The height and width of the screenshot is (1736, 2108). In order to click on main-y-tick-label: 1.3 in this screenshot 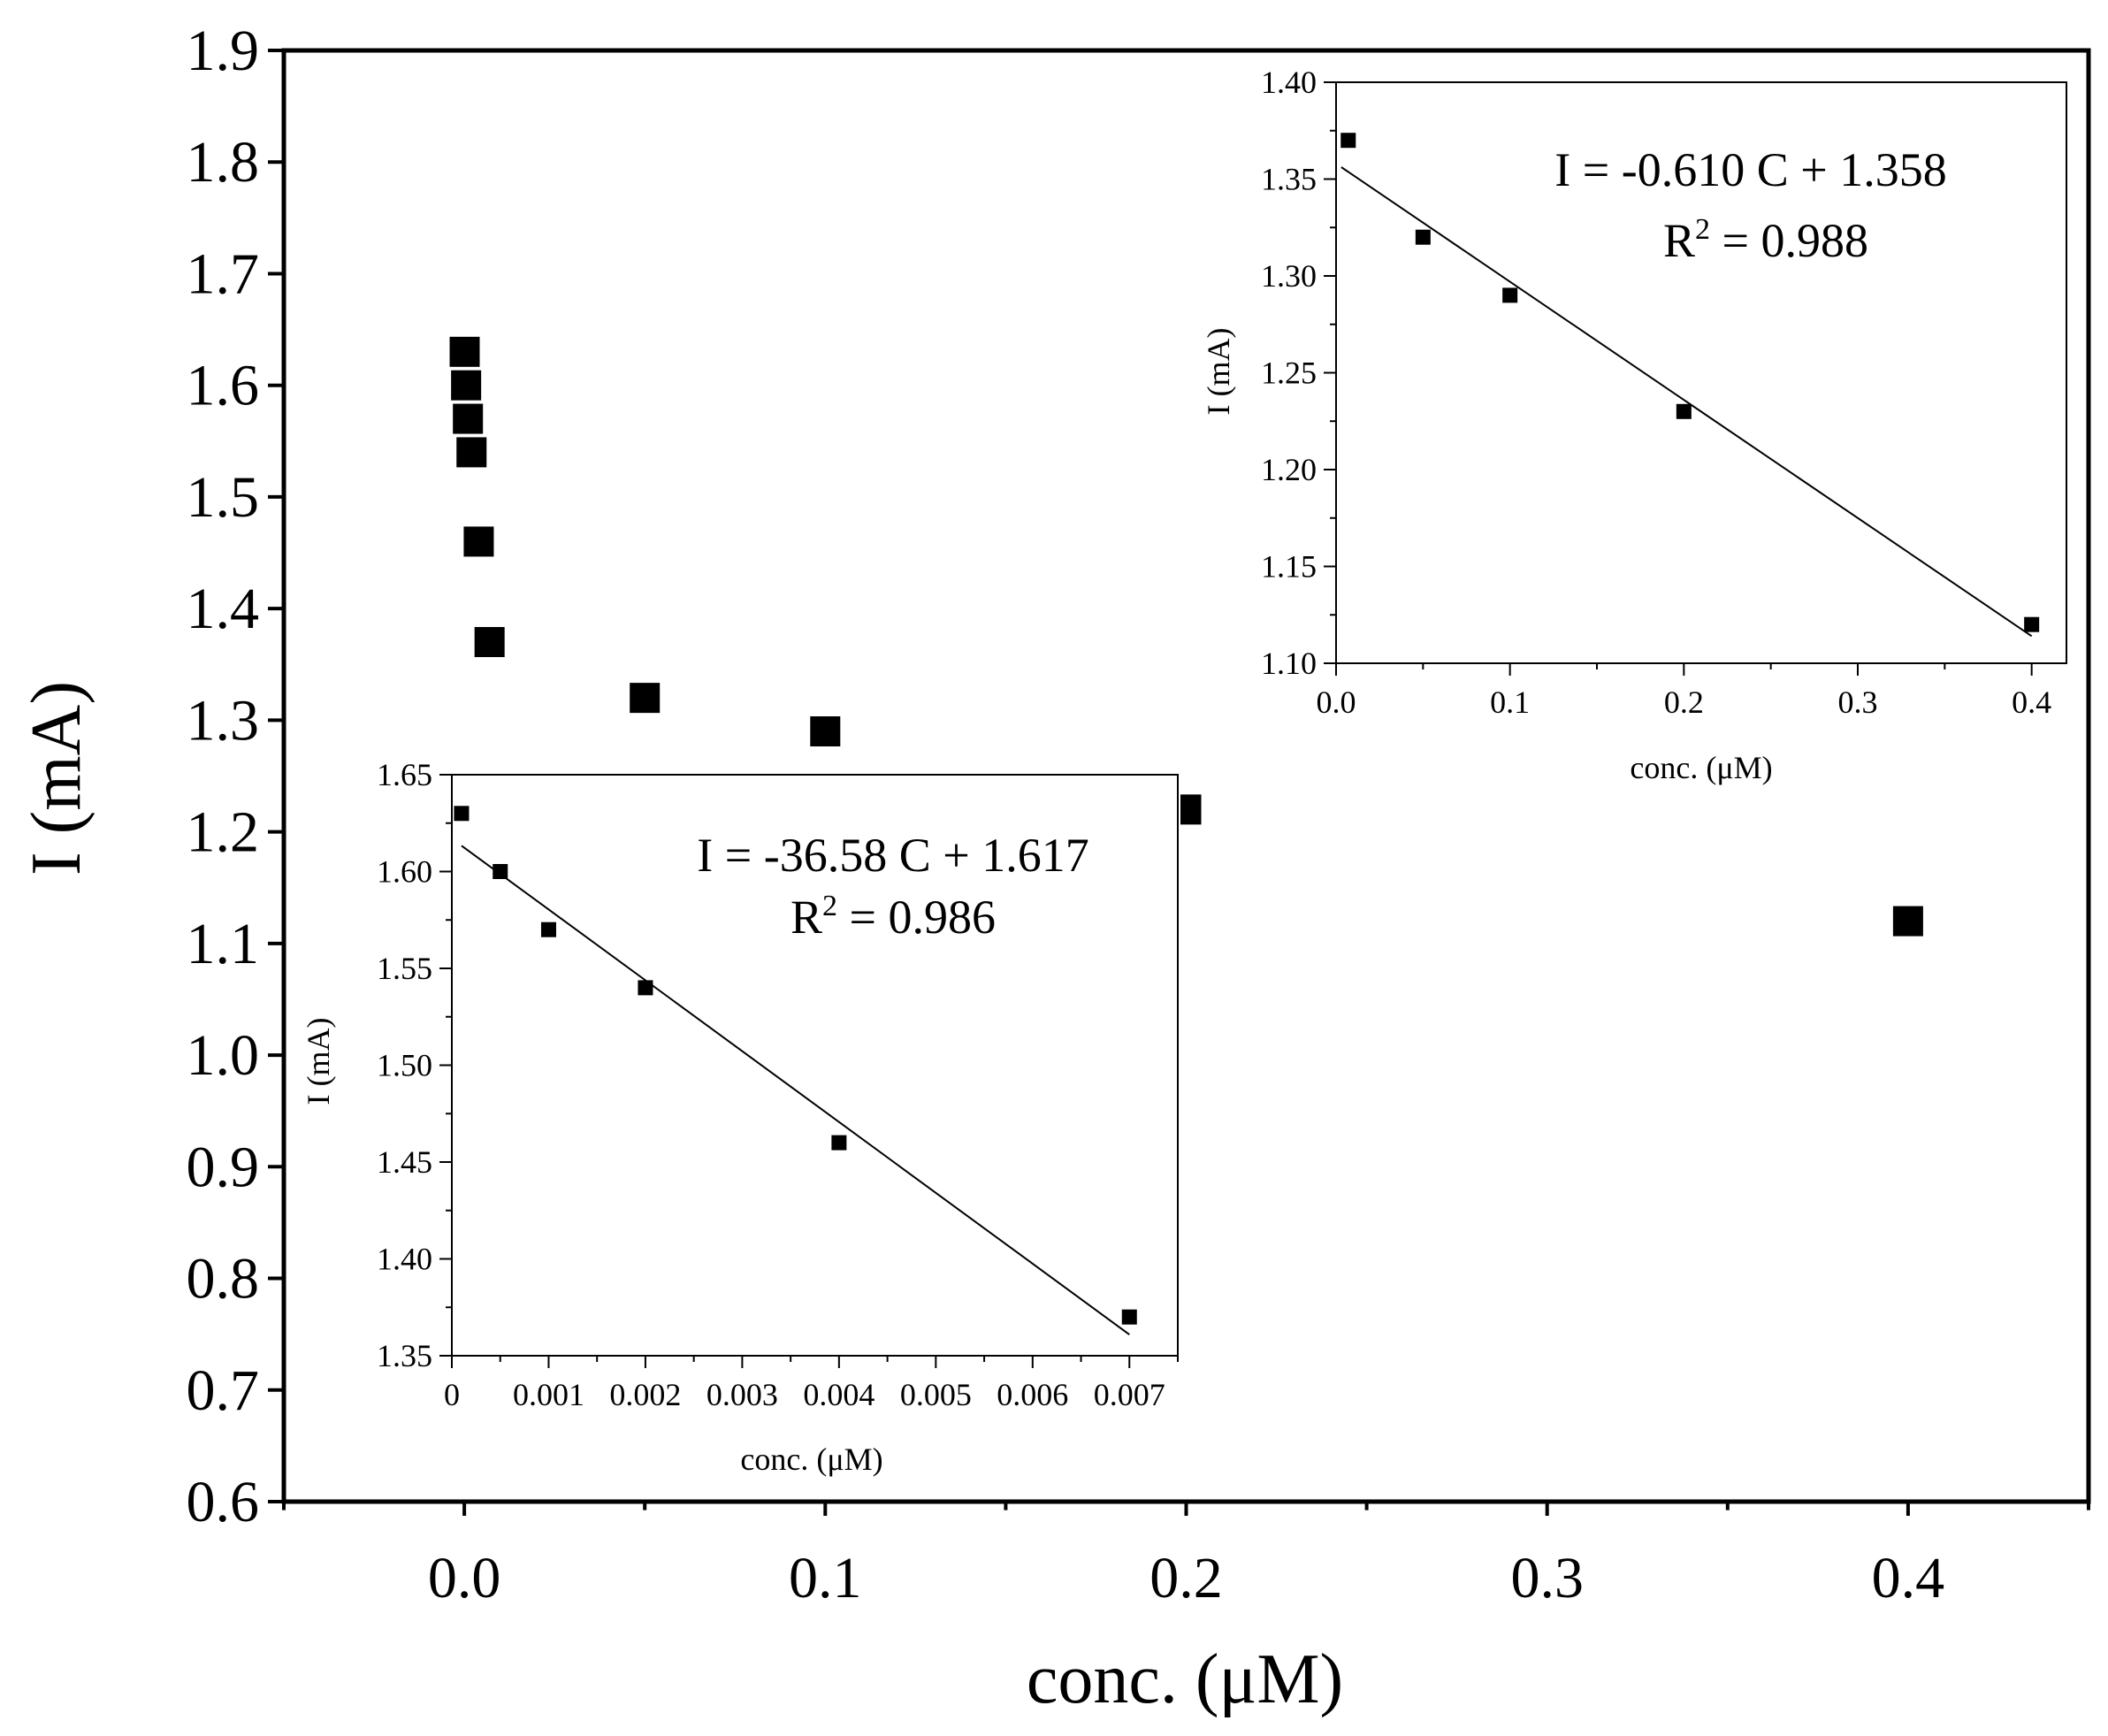, I will do `click(223, 720)`.